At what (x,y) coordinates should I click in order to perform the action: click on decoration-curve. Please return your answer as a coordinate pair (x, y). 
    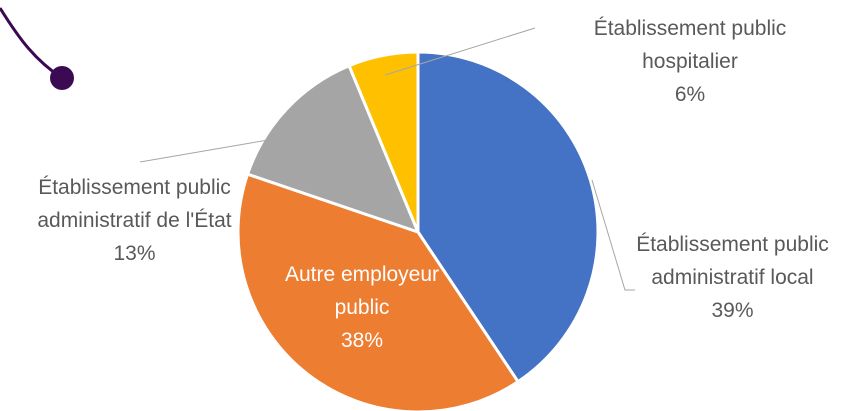
    Looking at the image, I should click on (31, 43).